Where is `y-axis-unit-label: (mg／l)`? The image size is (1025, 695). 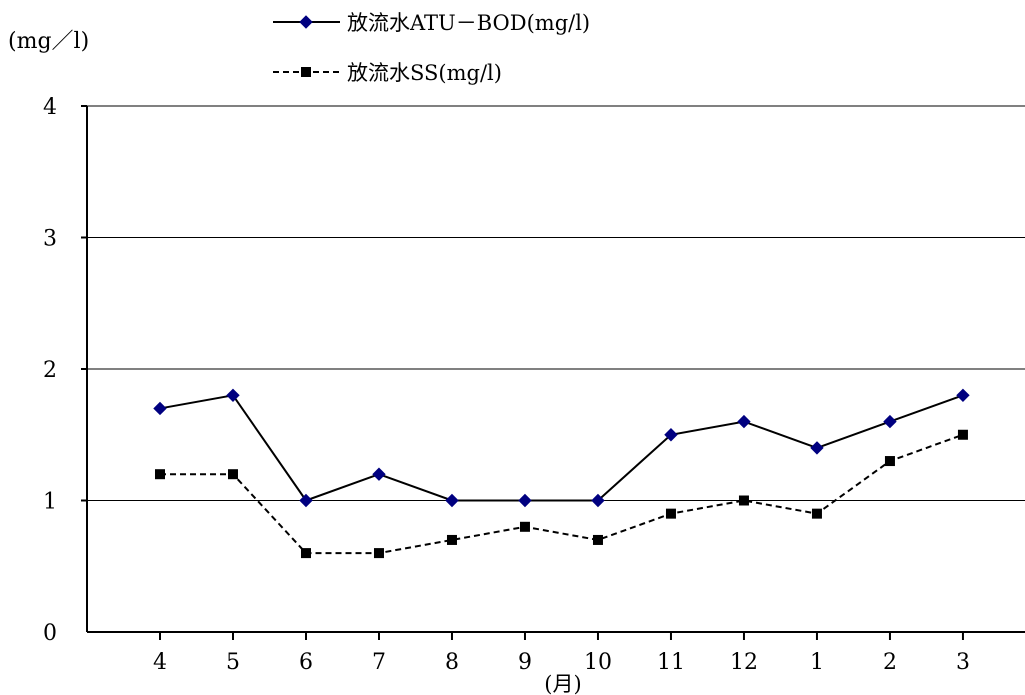
y-axis-unit-label: (mg／l) is located at coordinates (48, 41).